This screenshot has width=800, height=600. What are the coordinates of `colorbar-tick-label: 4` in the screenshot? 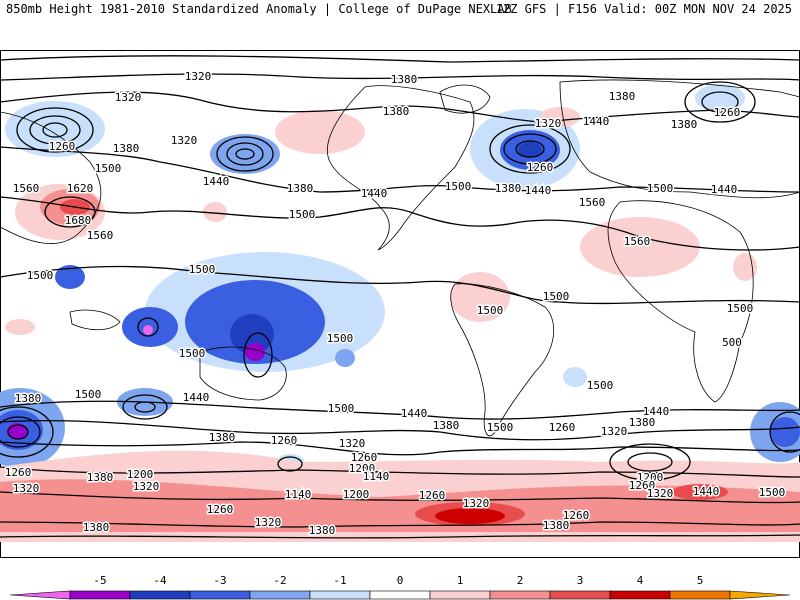 It's located at (640, 580).